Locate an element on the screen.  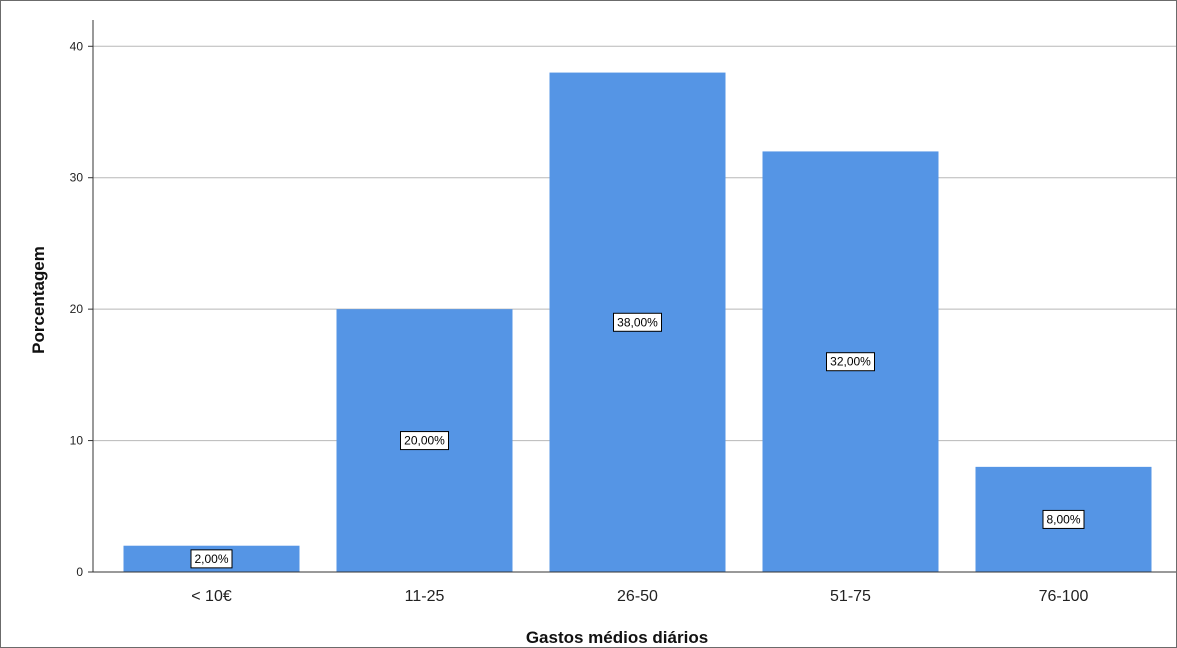
x-axis-title: Gastos médios diários is located at coordinates (617, 637).